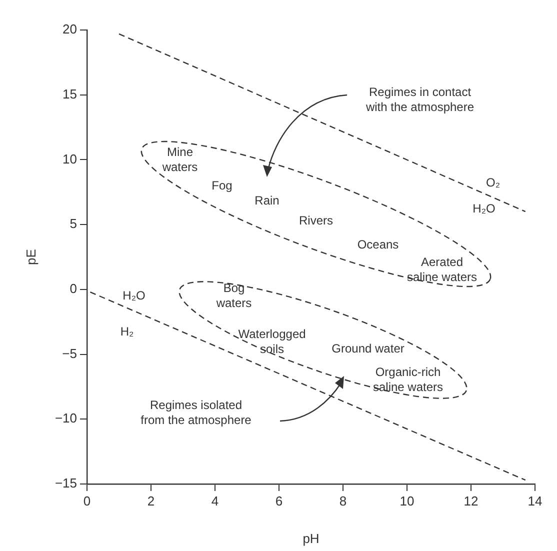 This screenshot has width=557, height=551. Describe the element at coordinates (419, 99) in the screenshot. I see `annotation: Regimes in contact with the atmosphere` at that location.